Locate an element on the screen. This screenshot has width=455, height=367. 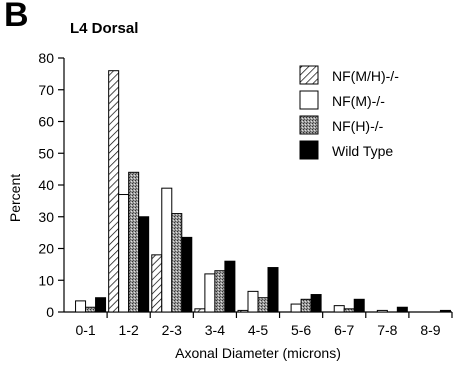
x-tick-label: 1-2 is located at coordinates (129, 330).